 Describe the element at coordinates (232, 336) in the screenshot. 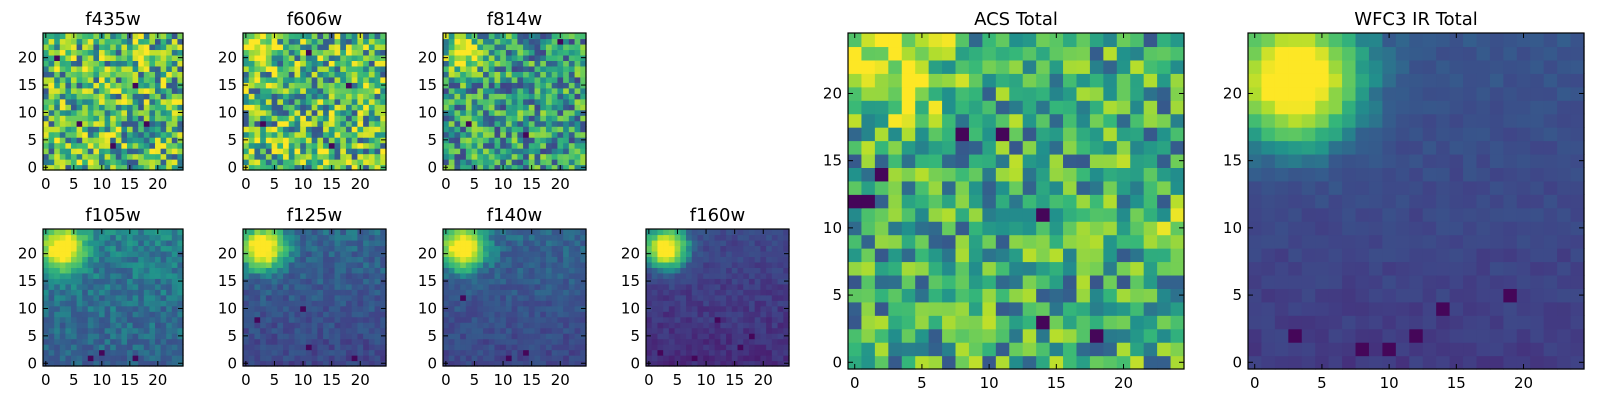

I see `y-tick-label: 5` at that location.